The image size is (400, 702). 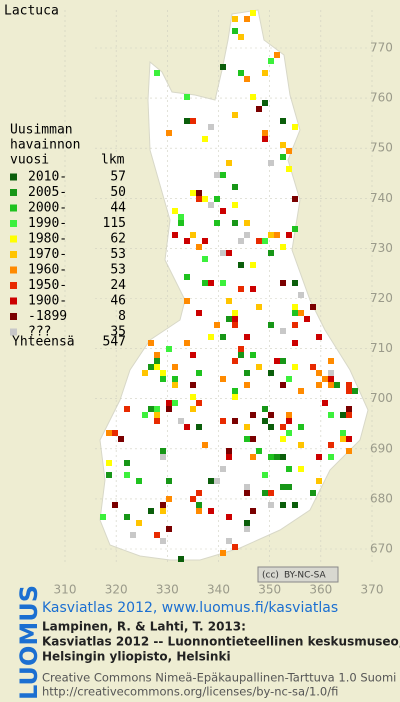 I want to click on legend-count: 44, so click(x=118, y=208).